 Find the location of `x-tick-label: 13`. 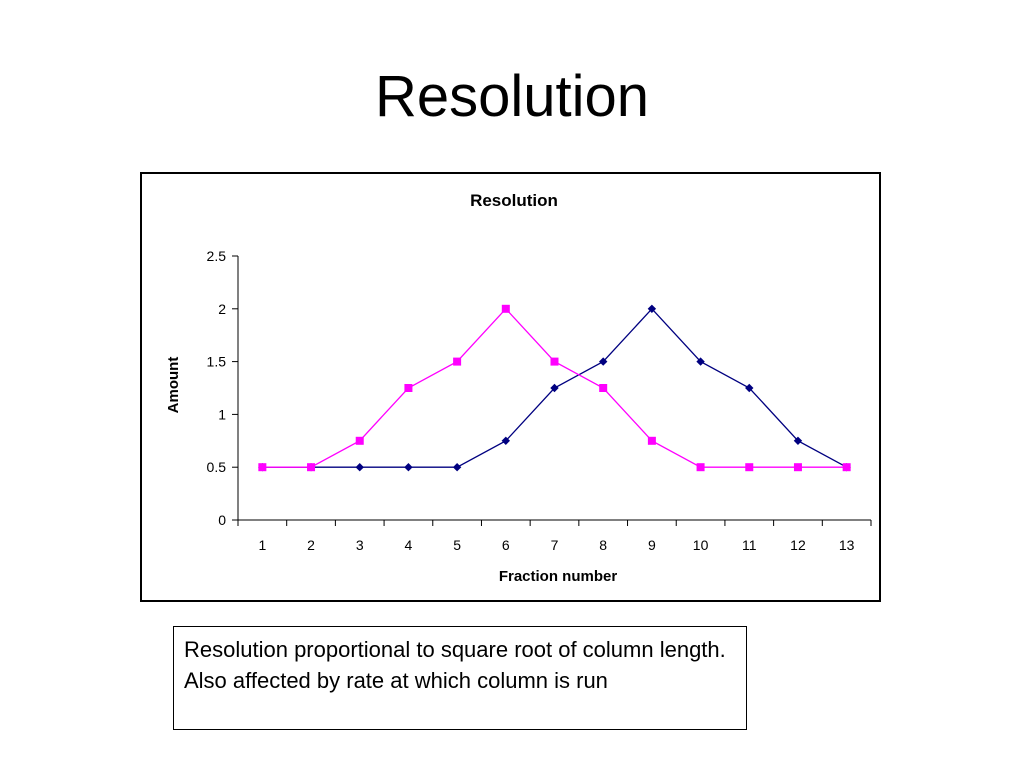

x-tick-label: 13 is located at coordinates (847, 545).